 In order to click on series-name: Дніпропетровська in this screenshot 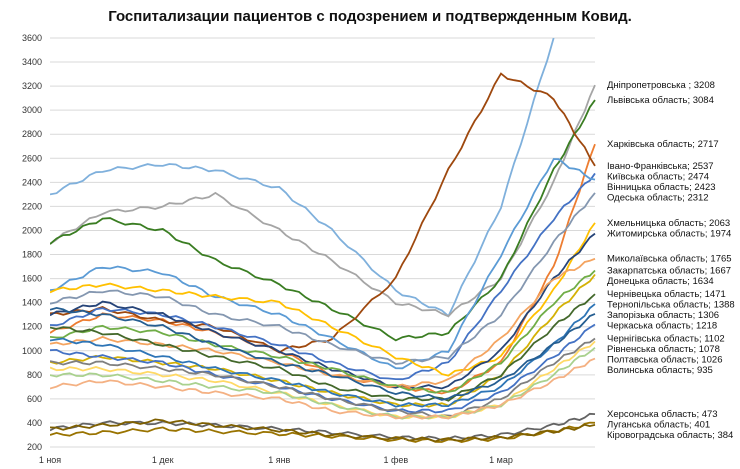, I will do `click(647, 85)`.